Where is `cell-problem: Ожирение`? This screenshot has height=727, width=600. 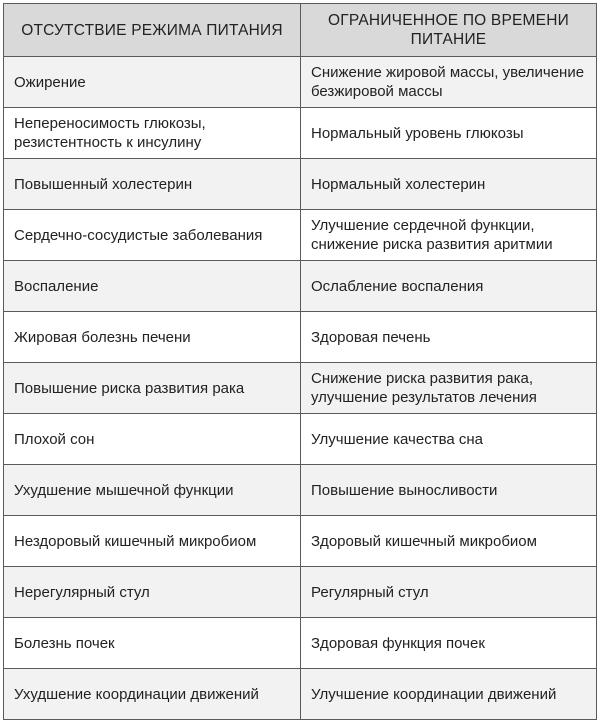
cell-problem: Ожирение is located at coordinates (152, 82).